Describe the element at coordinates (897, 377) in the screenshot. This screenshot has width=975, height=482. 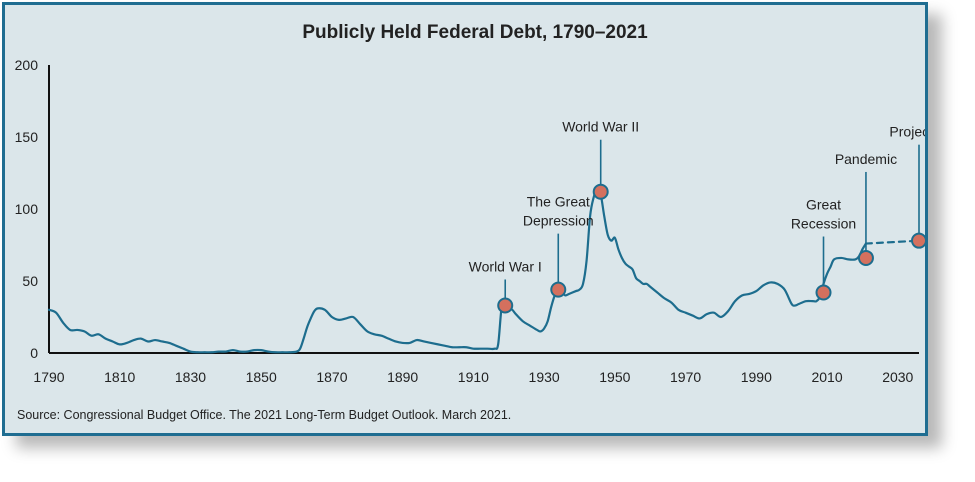
I see `x-tick-label: 2030` at that location.